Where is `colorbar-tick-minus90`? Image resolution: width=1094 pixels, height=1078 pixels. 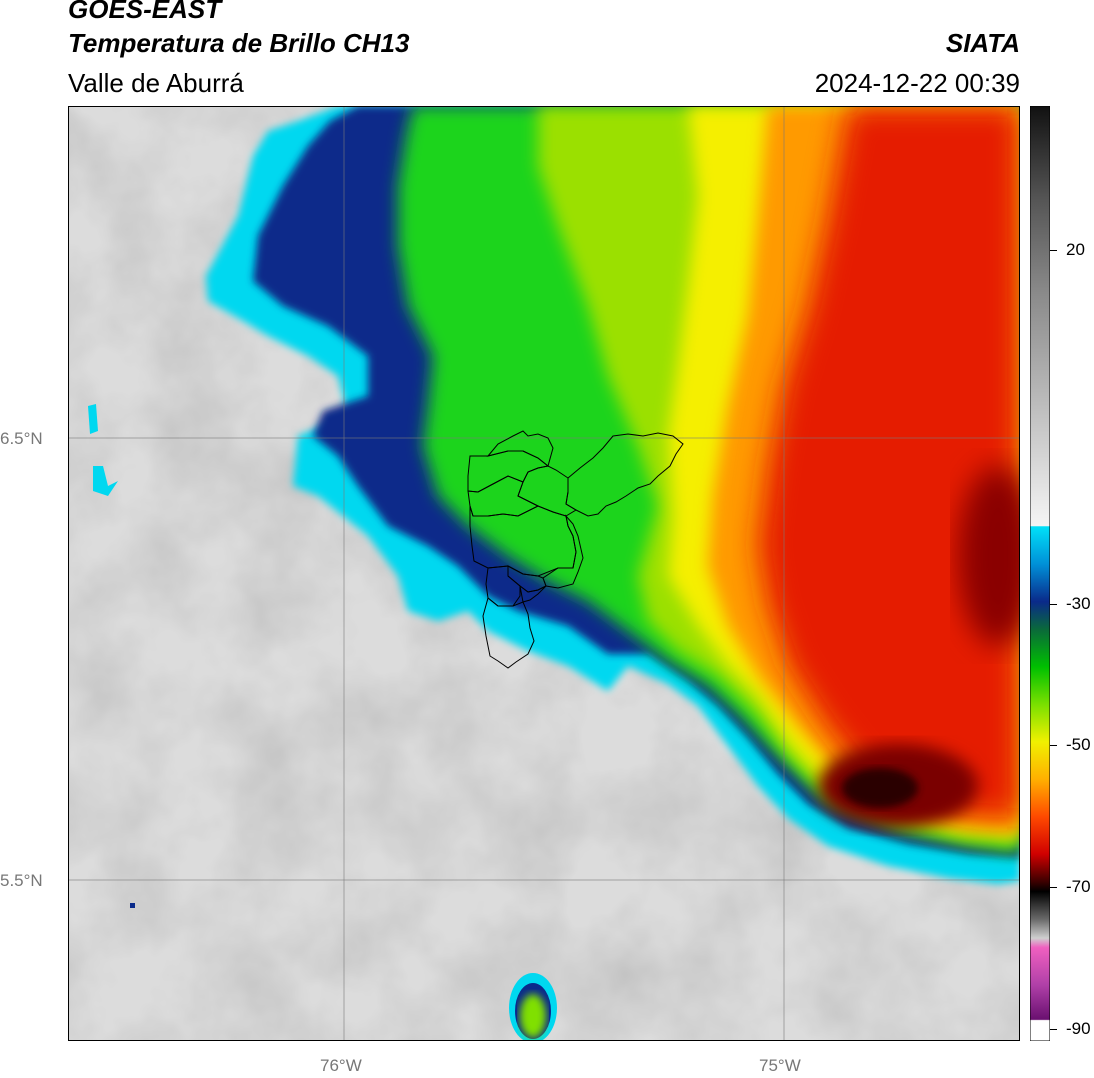 colorbar-tick-minus90 is located at coordinates (1053, 1029).